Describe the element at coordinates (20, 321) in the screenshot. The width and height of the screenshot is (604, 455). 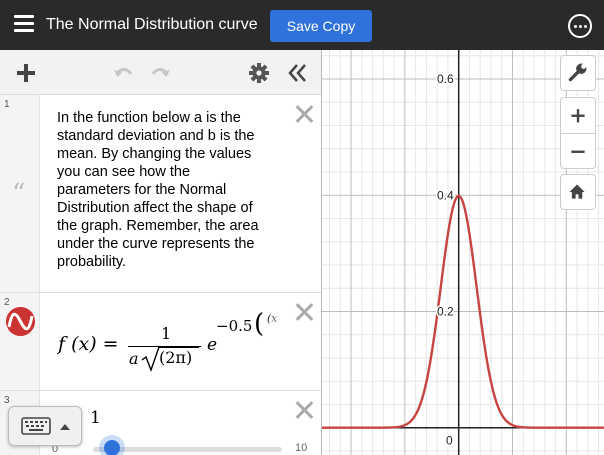
I see `desmos-logo` at that location.